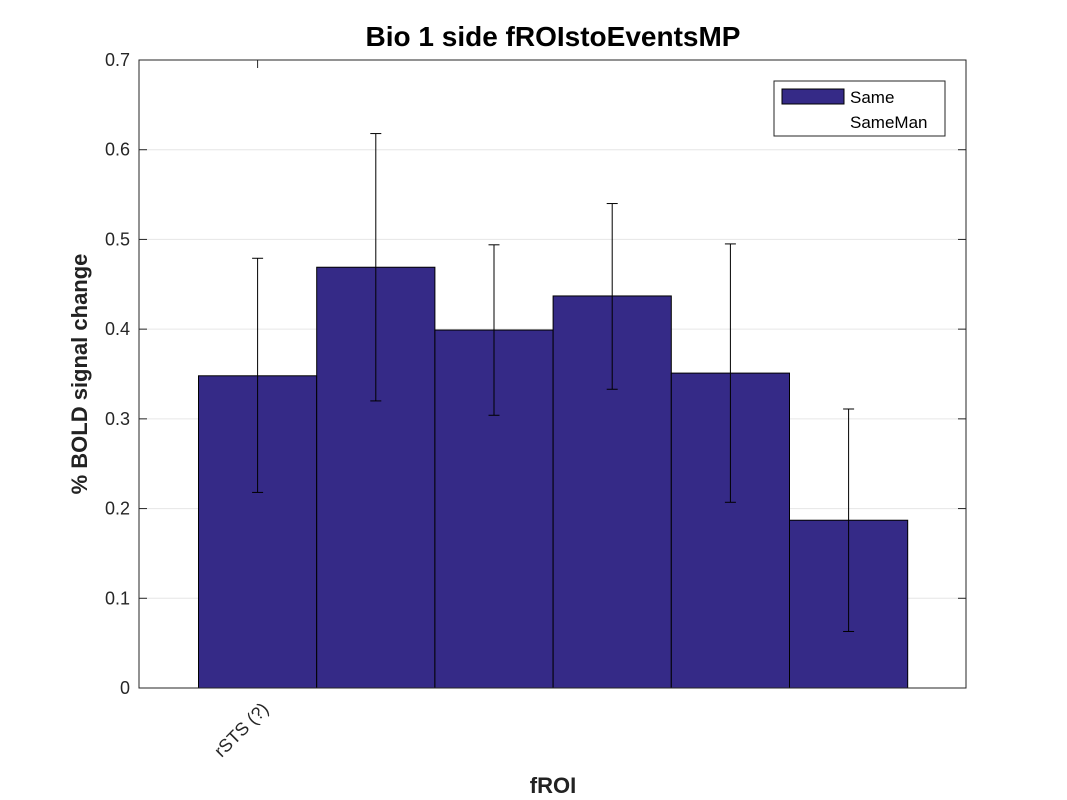 Image resolution: width=1067 pixels, height=800 pixels. What do you see at coordinates (872, 97) in the screenshot?
I see `legend-entry: Same` at bounding box center [872, 97].